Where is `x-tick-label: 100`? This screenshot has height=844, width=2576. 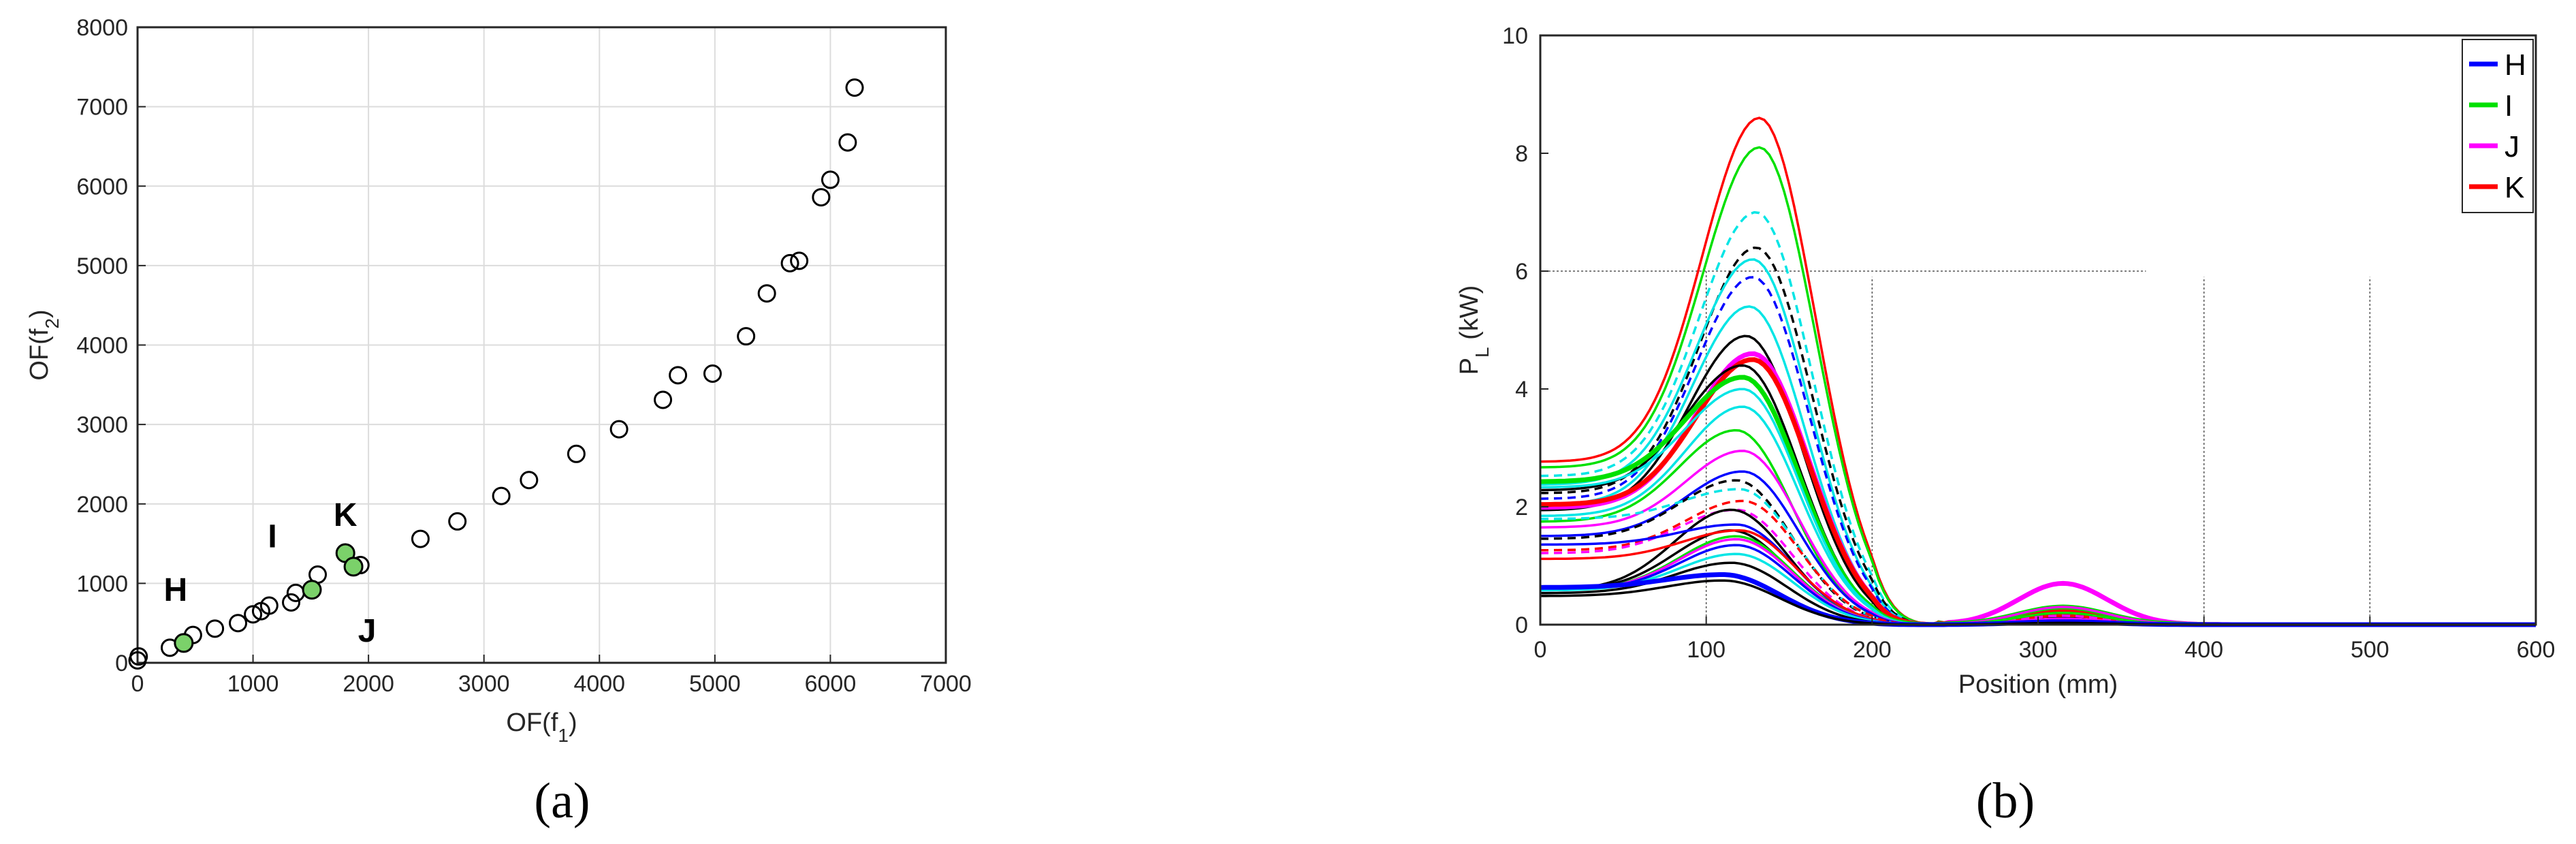
x-tick-label: 100 is located at coordinates (1706, 650).